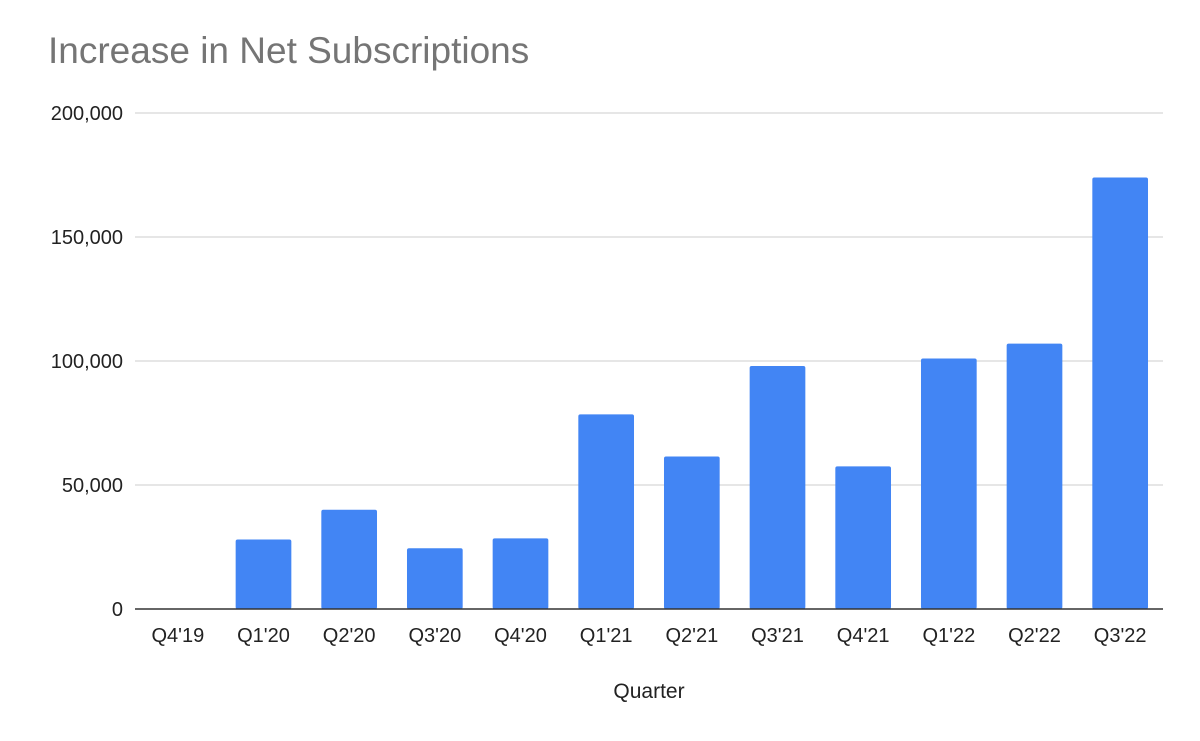  I want to click on x-tick-label: Q4'21, so click(863, 636).